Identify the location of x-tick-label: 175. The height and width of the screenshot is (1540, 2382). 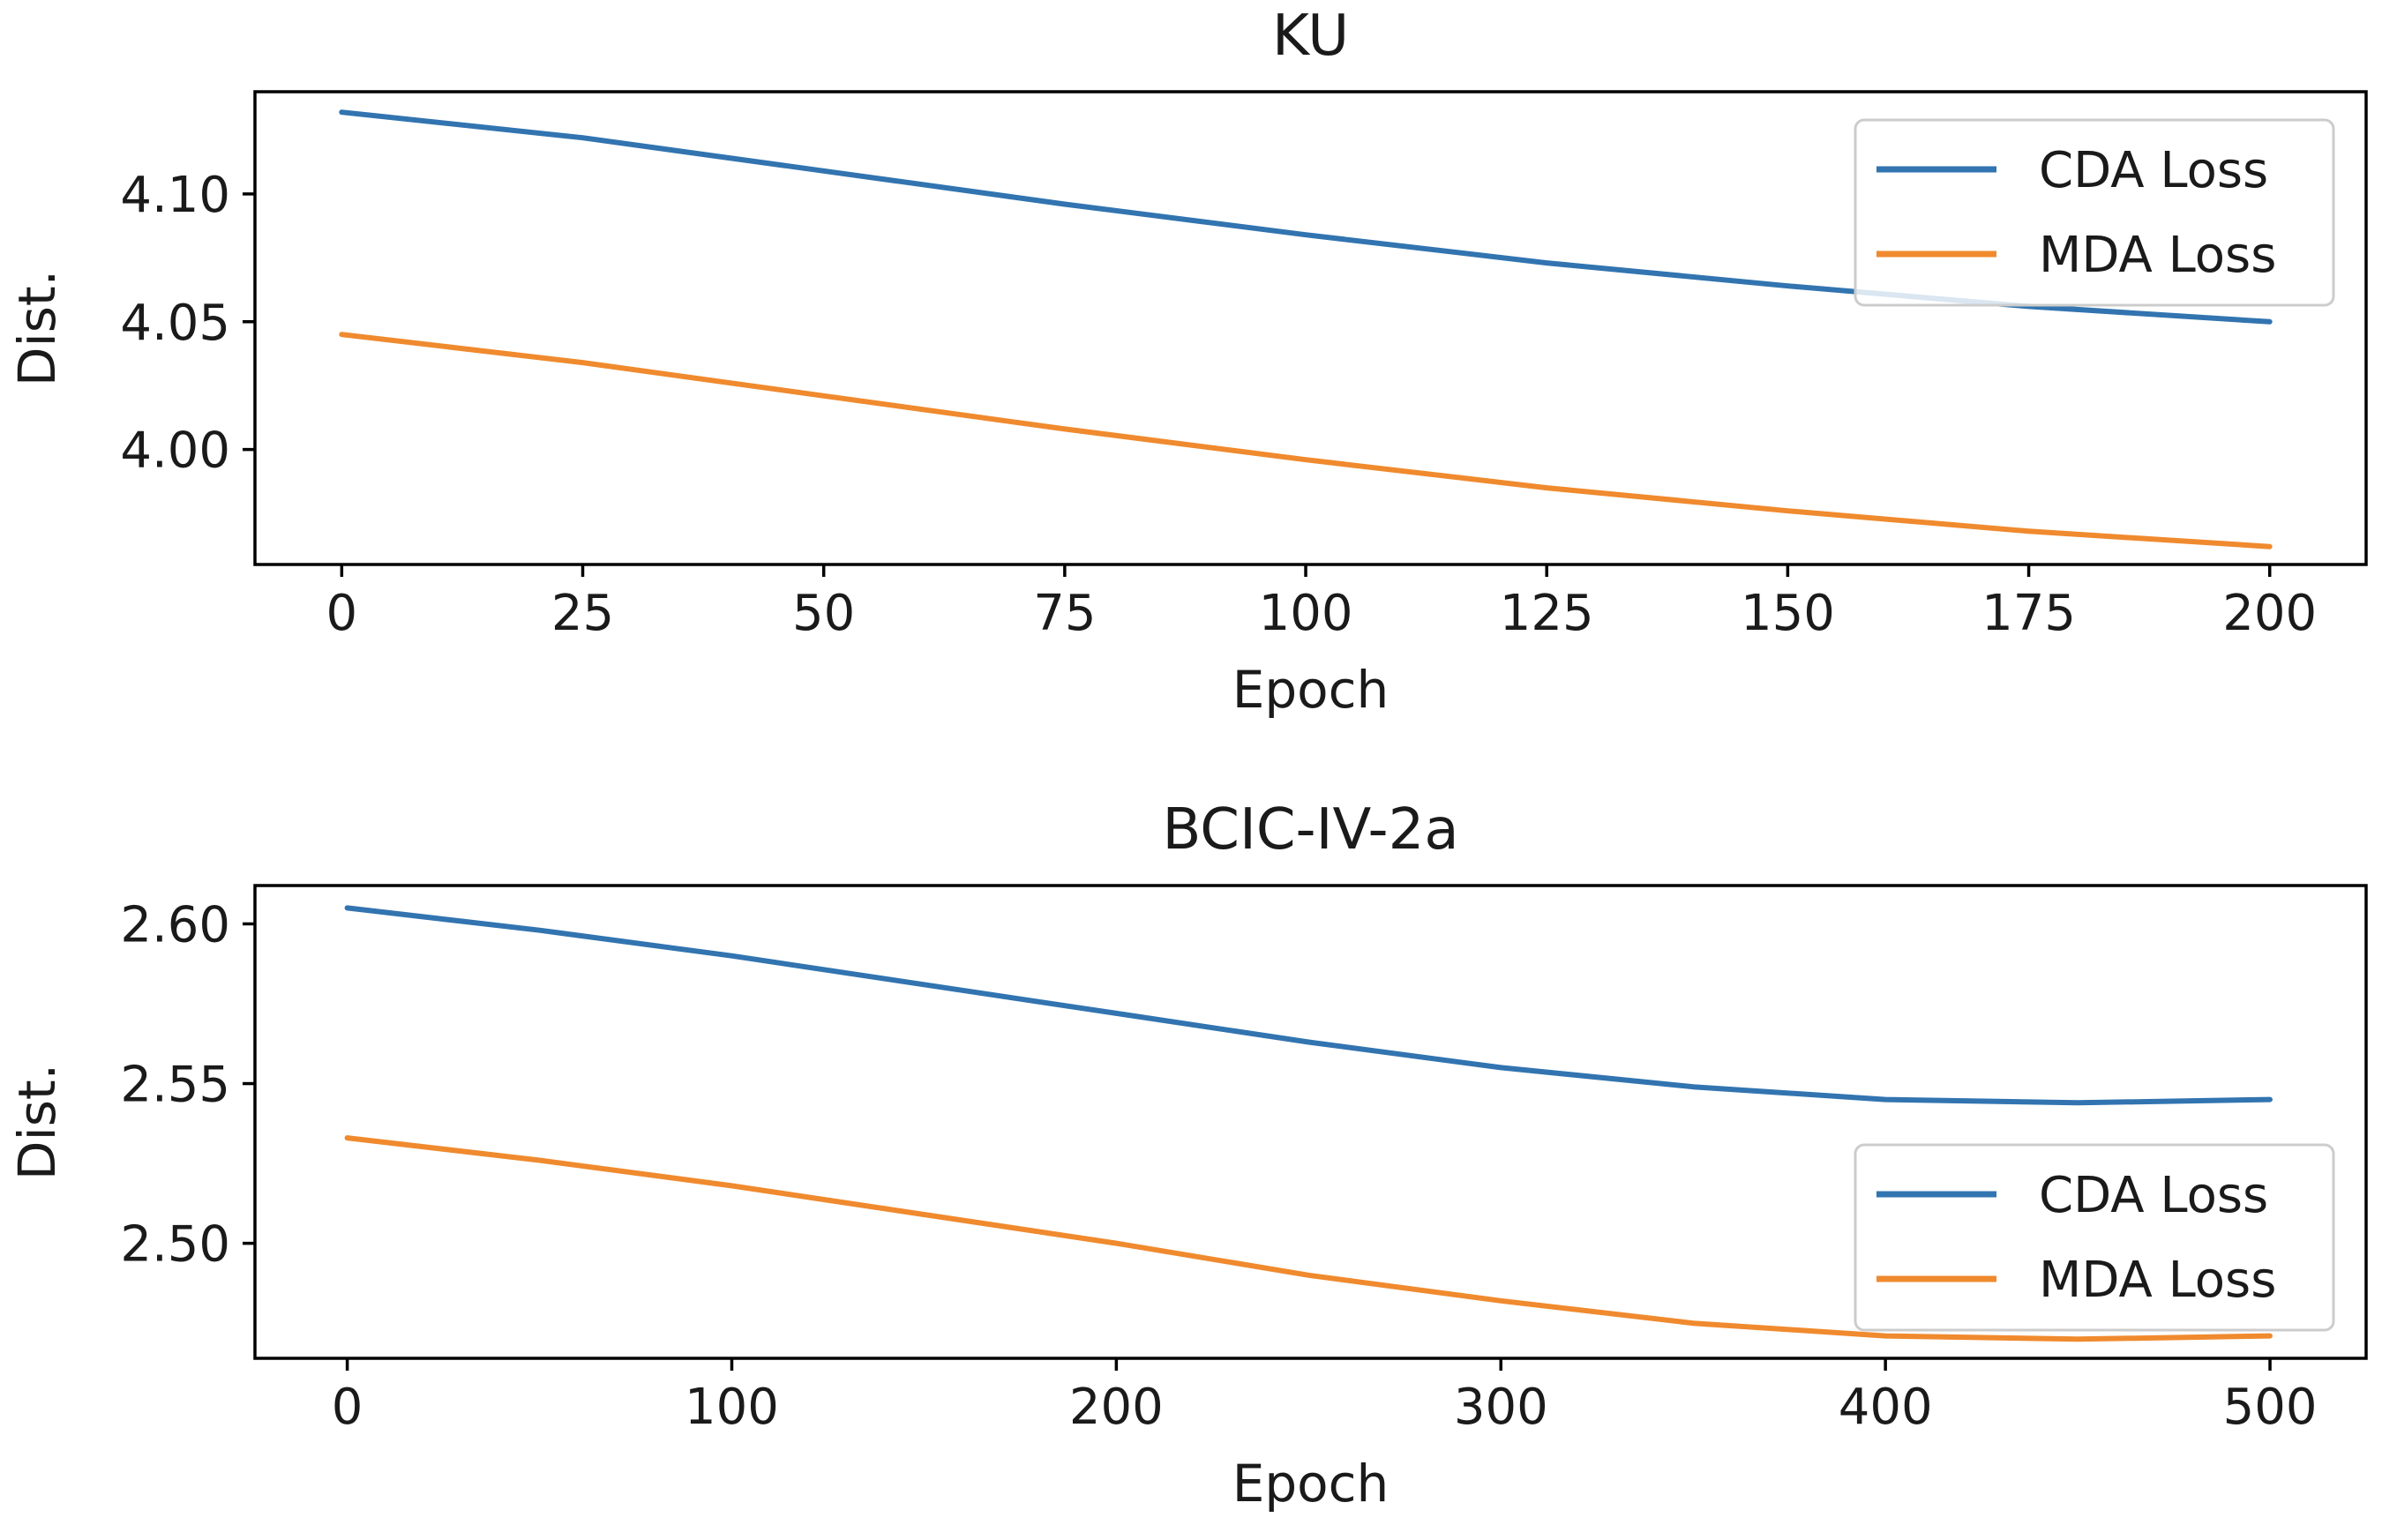
(2029, 613).